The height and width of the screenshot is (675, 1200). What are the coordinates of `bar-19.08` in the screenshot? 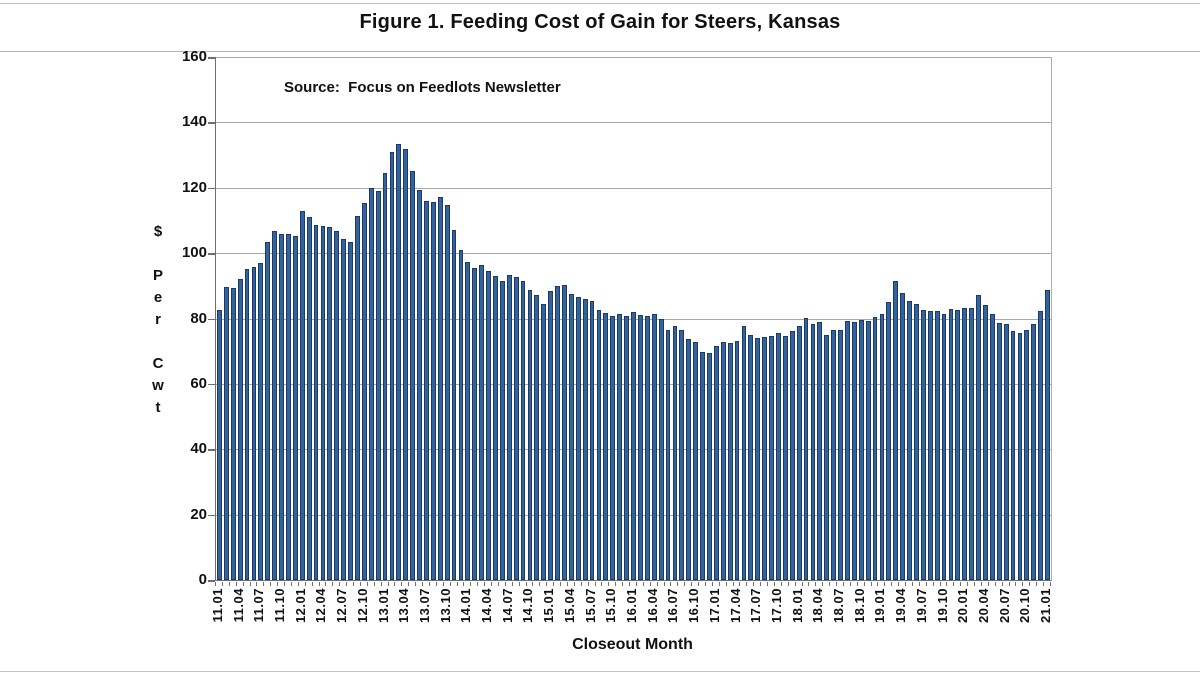 It's located at (930, 445).